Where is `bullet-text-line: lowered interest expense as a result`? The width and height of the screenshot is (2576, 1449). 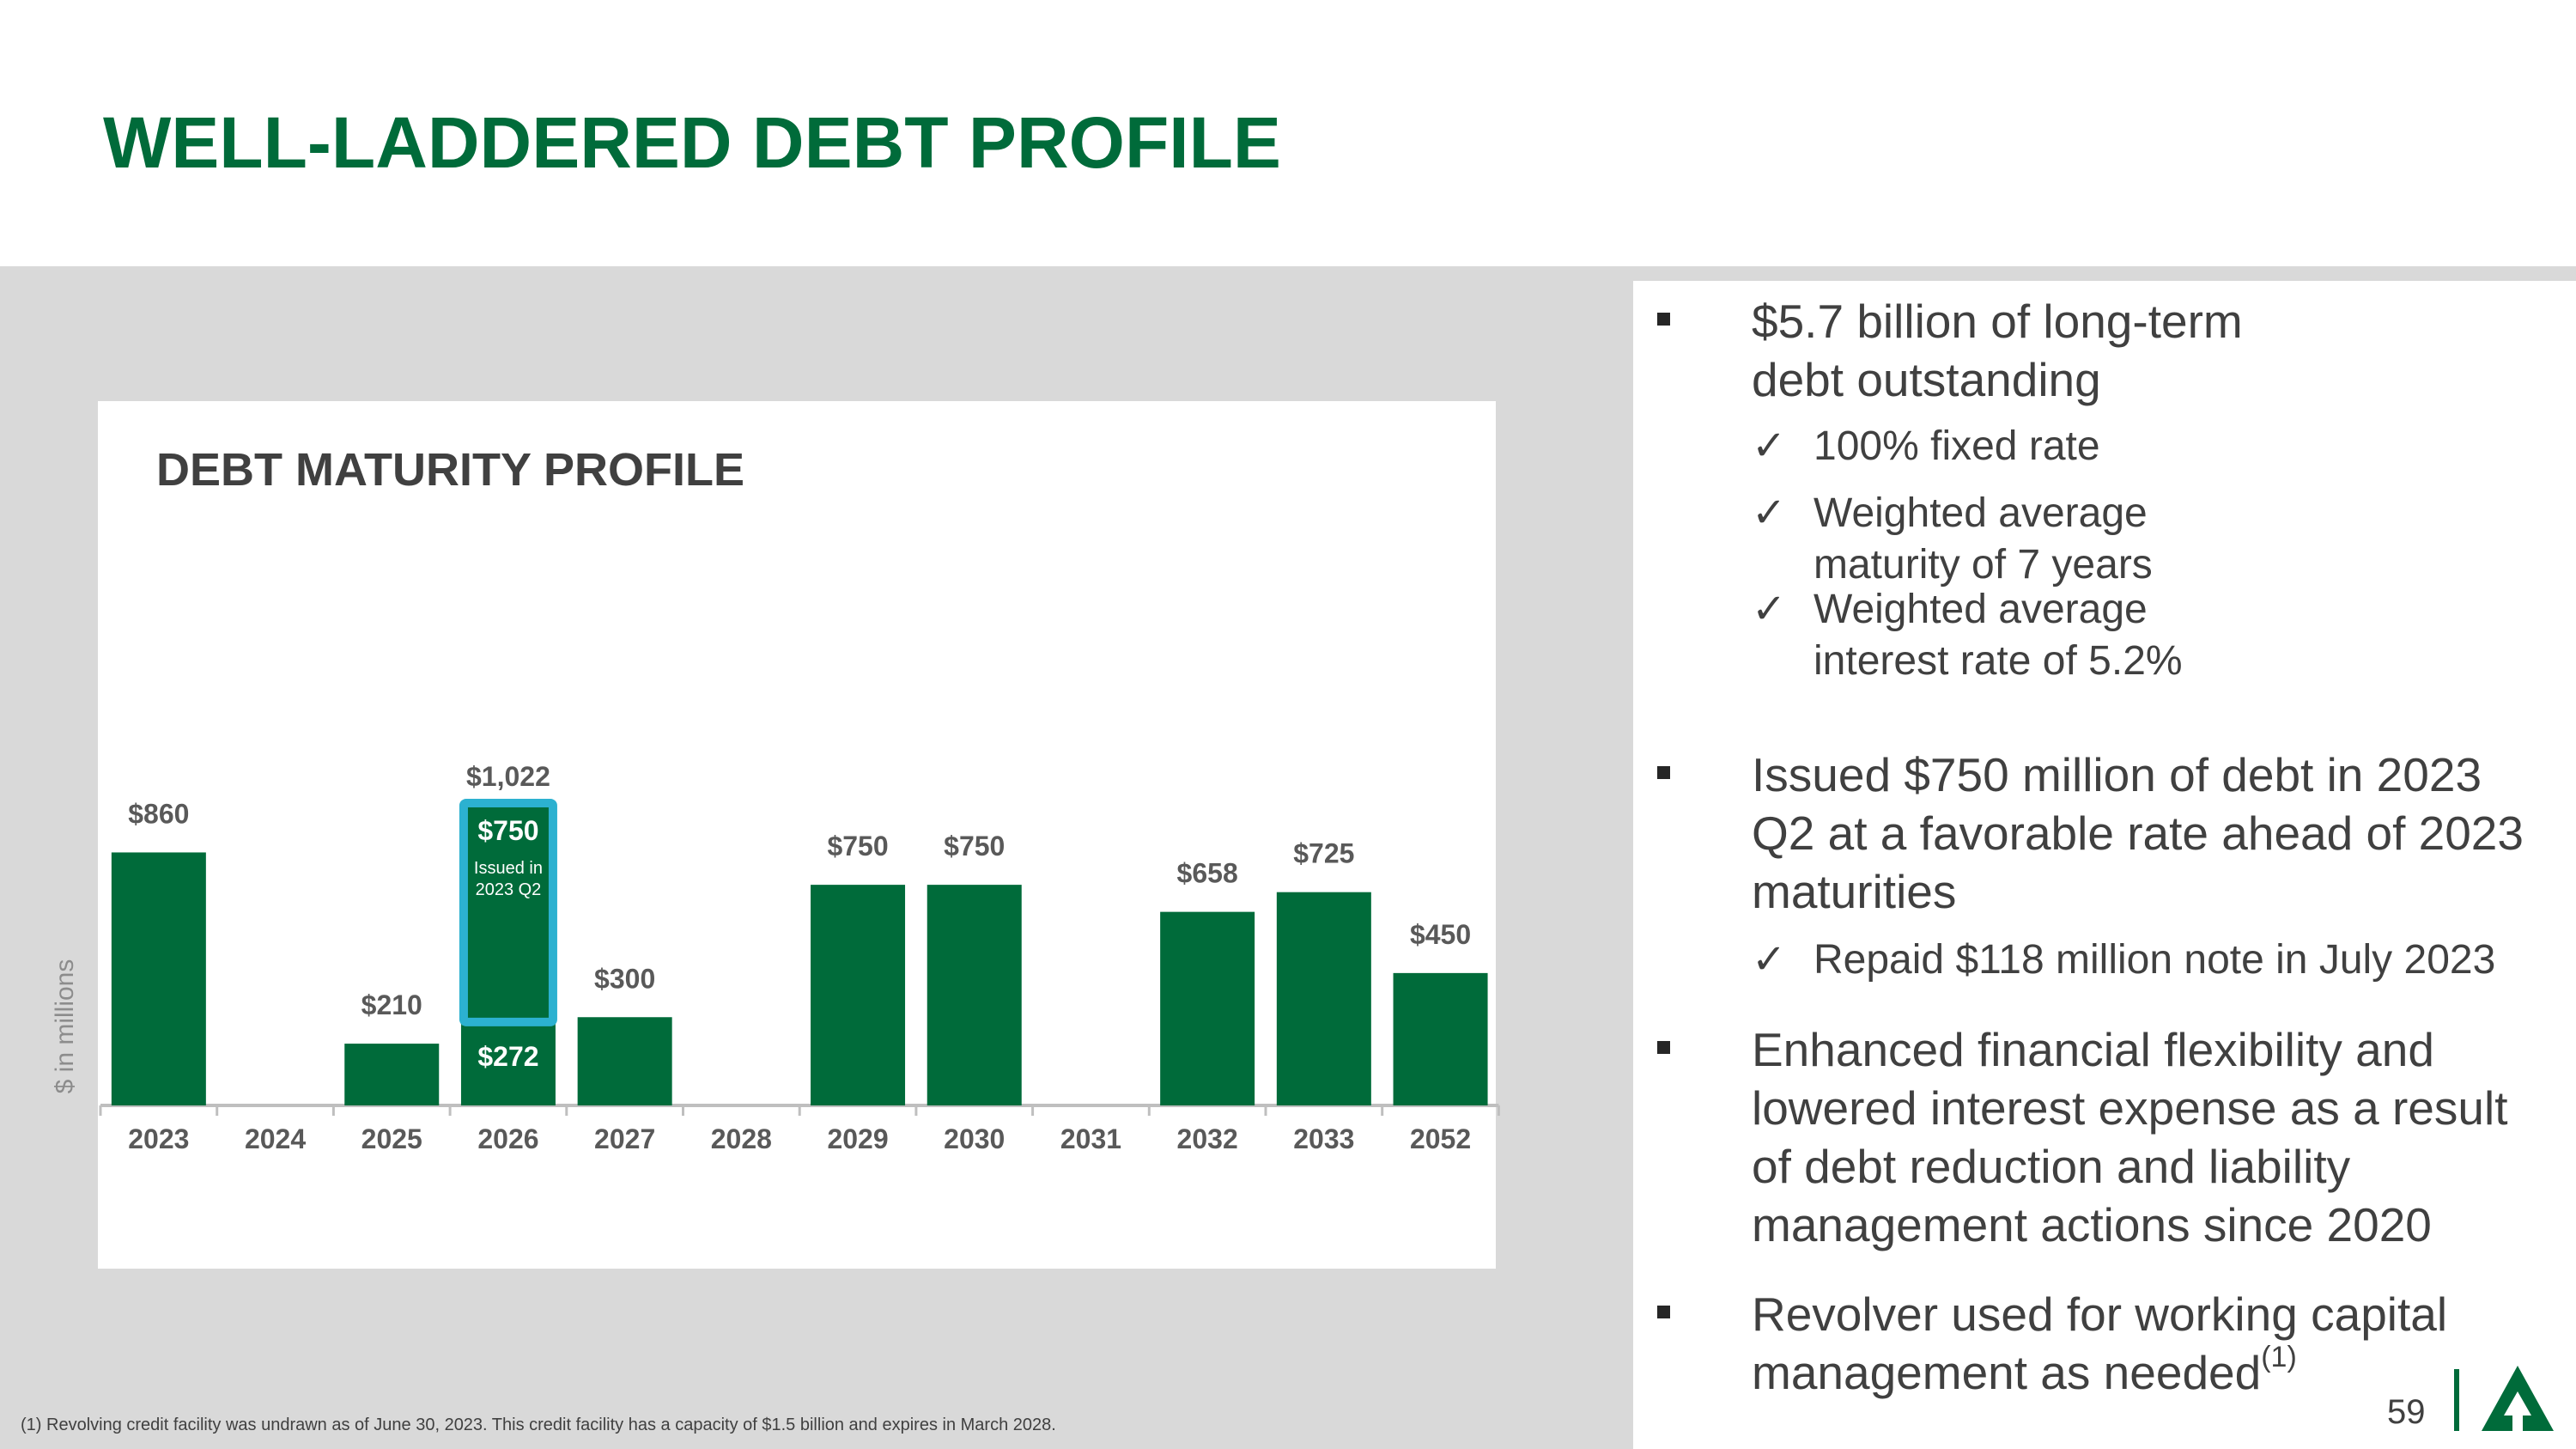
bullet-text-line: lowered interest expense as a result is located at coordinates (2130, 1108).